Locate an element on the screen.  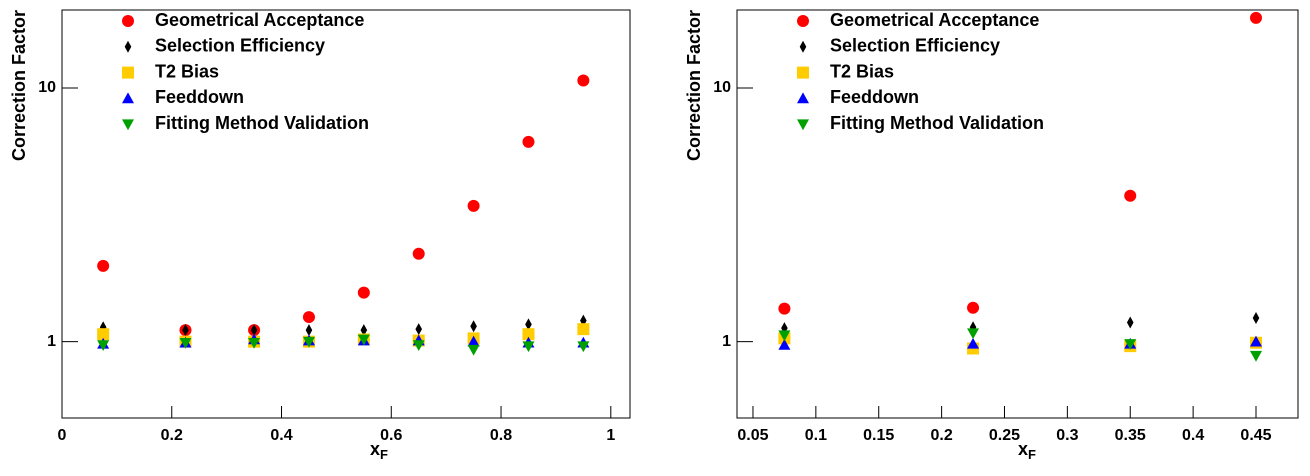
x-tick-label: 0 is located at coordinates (62, 435).